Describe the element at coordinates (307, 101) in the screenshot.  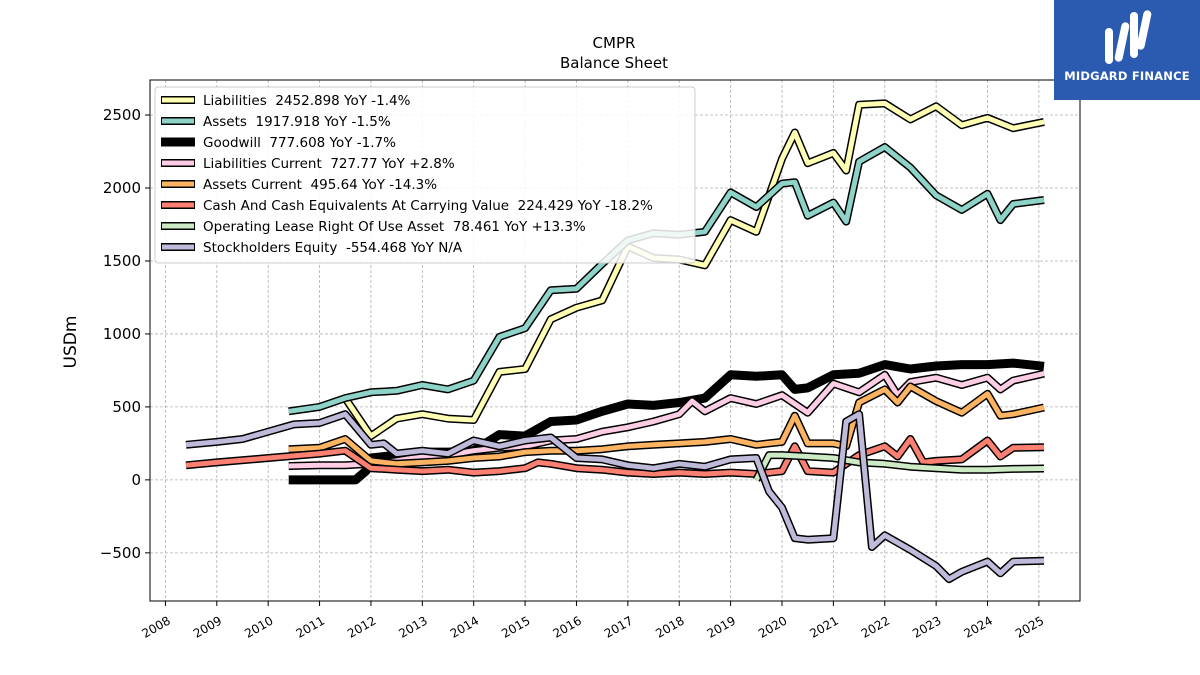
I see `legend-entry-label: Liabilities 2452.898 YoY -1.4%` at that location.